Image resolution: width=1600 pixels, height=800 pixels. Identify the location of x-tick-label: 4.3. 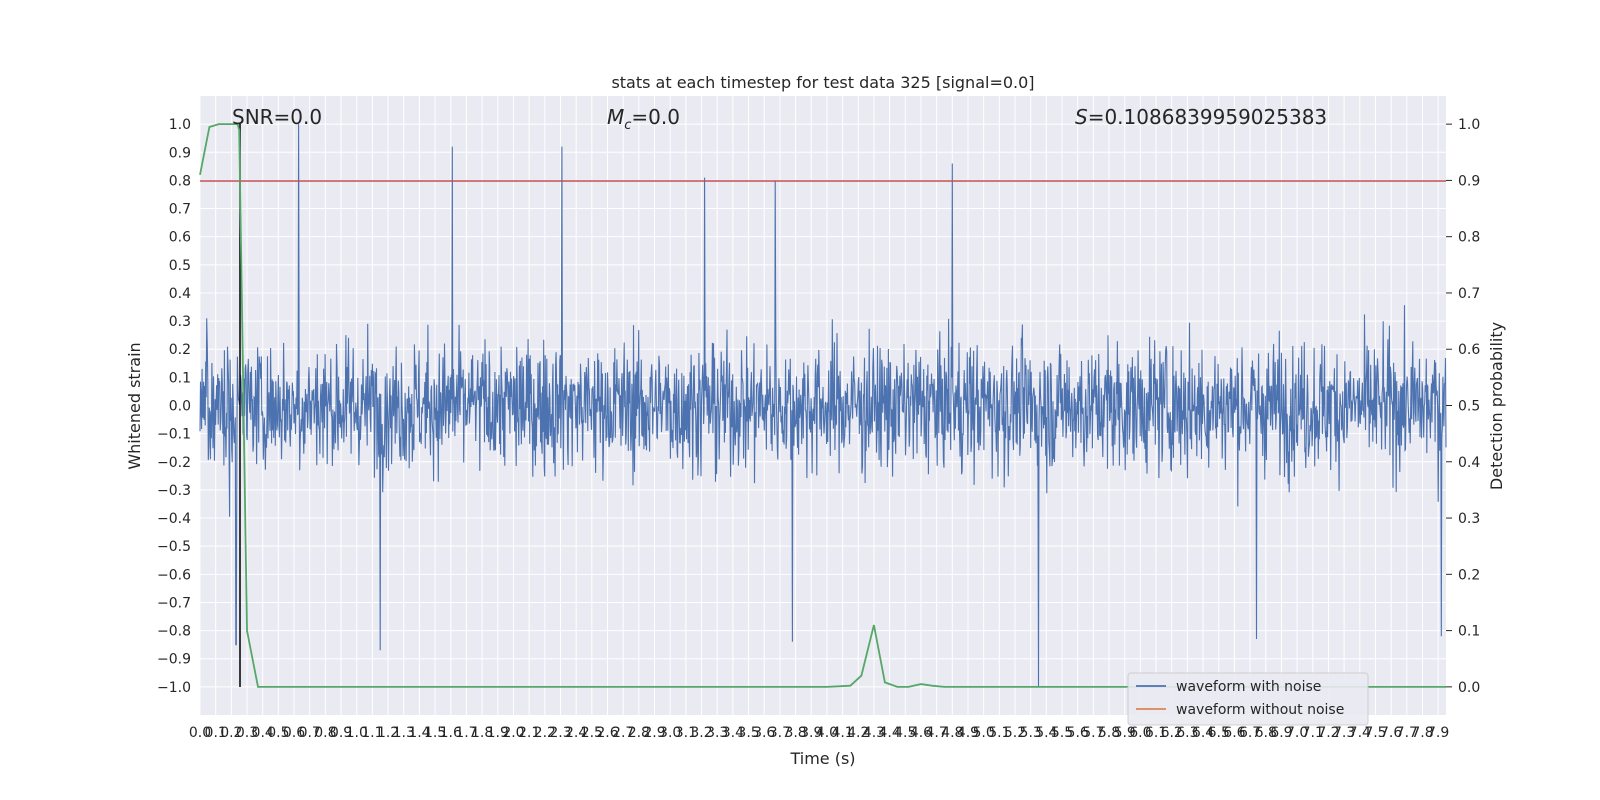
(874, 733).